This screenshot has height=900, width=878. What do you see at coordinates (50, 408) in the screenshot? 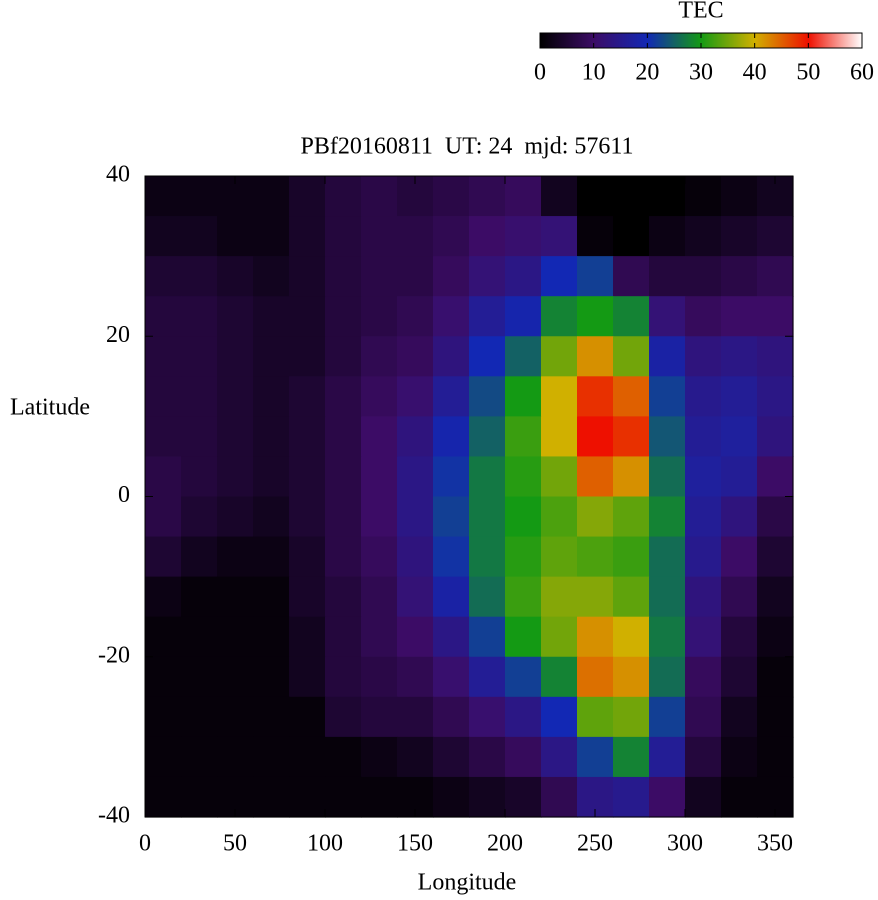
I see `y-axis-label: Latitude` at bounding box center [50, 408].